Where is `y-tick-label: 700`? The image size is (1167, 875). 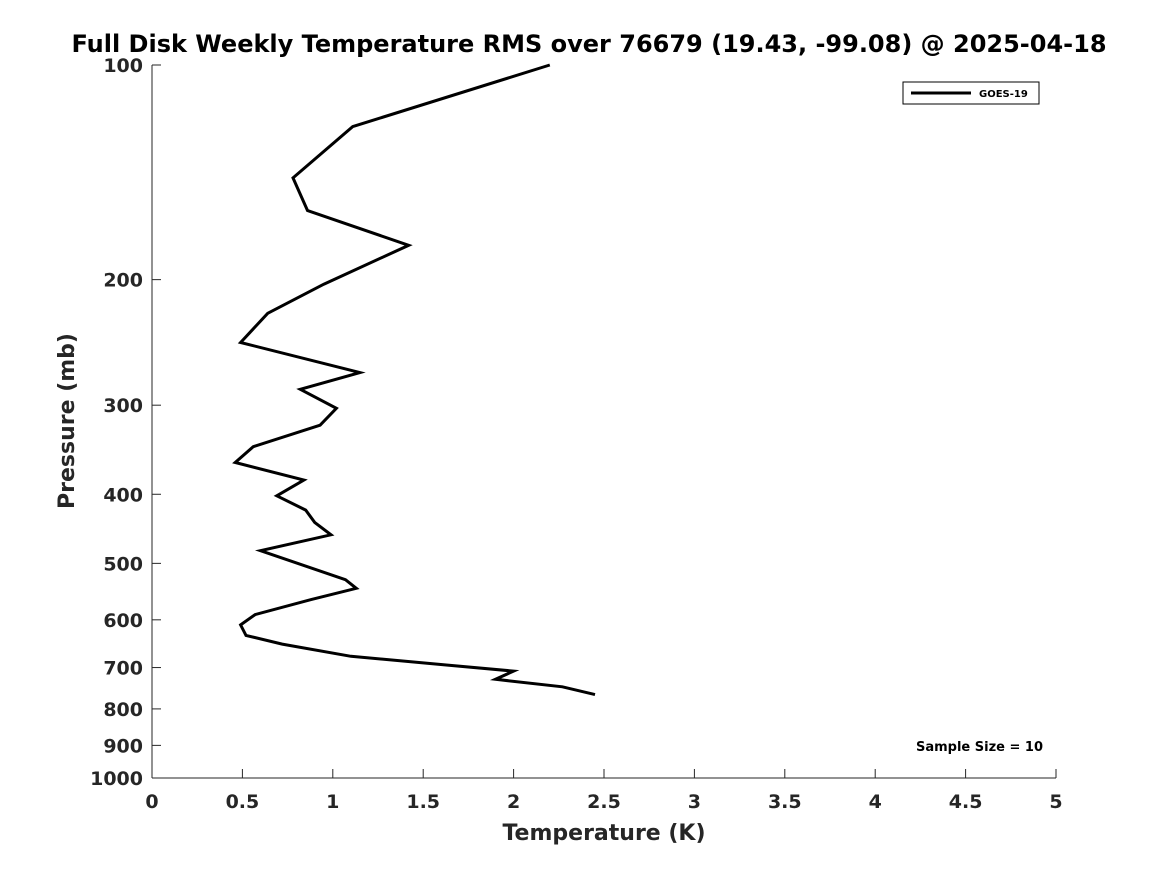
y-tick-label: 700 is located at coordinates (123, 669).